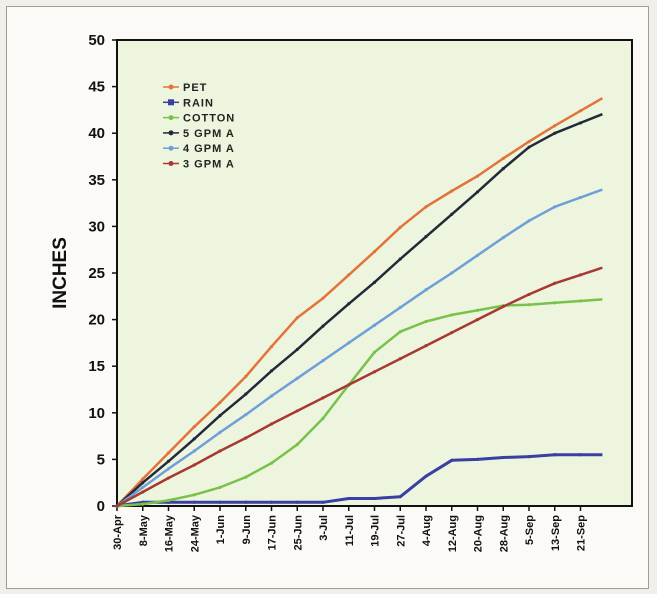  What do you see at coordinates (298, 533) in the screenshot?
I see `x-tick-label: 25-Jun` at bounding box center [298, 533].